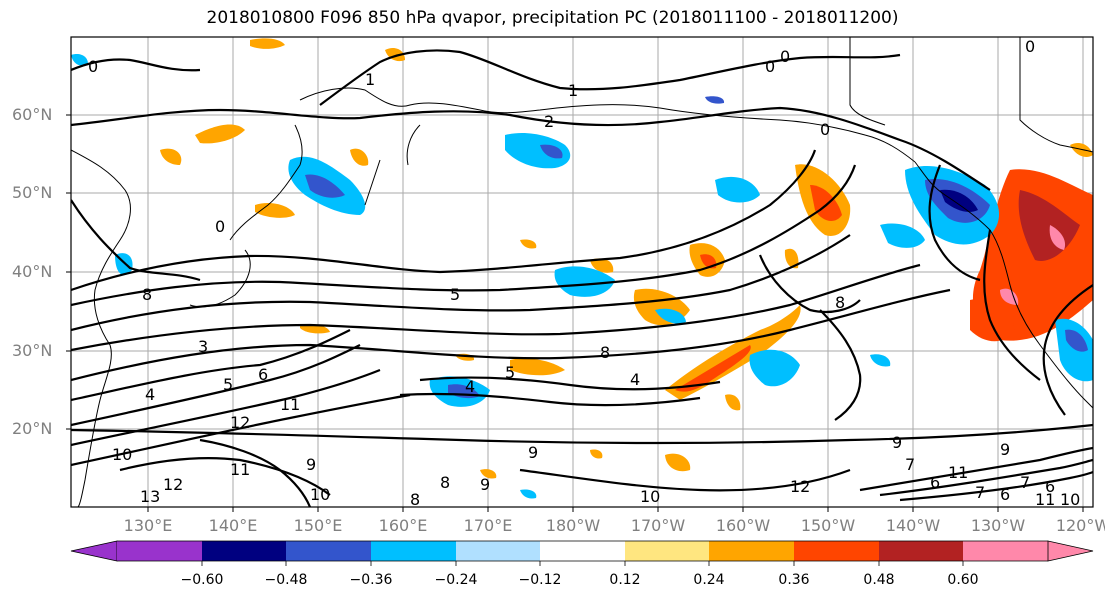 The width and height of the screenshot is (1105, 601). I want to click on latitude-label: 30°N, so click(32, 350).